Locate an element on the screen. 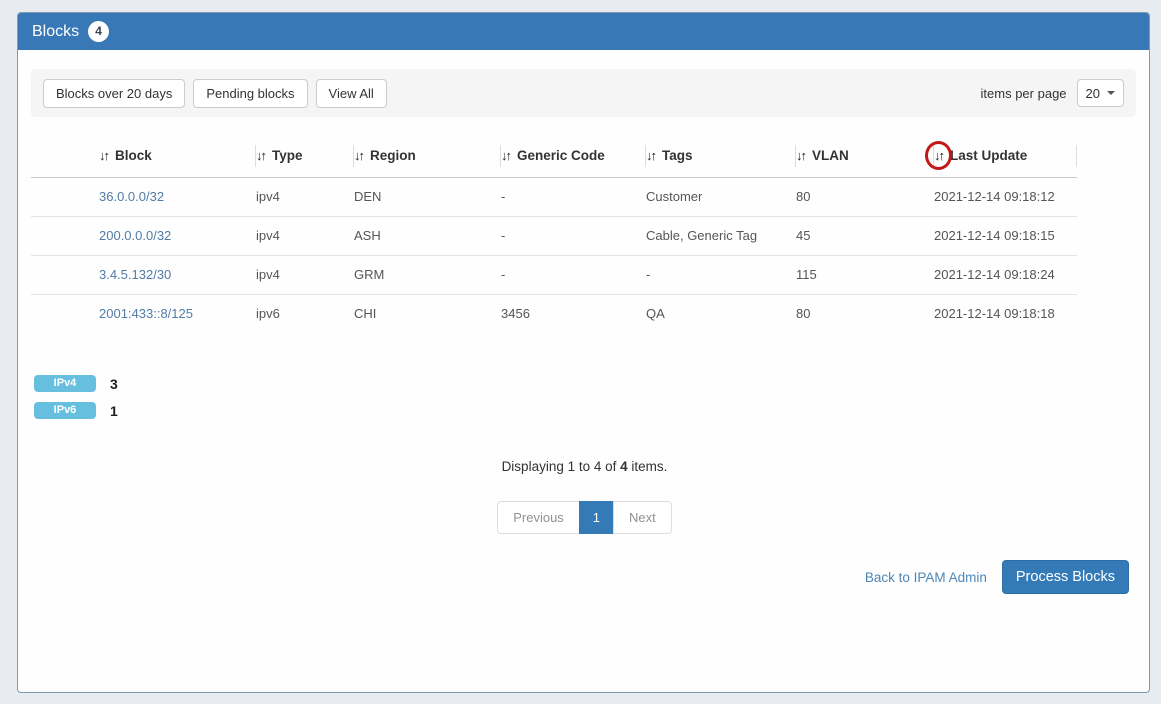 Image resolution: width=1161 pixels, height=704 pixels. displaying-status: Displaying 1 to 4 of 4 items. is located at coordinates (584, 466).